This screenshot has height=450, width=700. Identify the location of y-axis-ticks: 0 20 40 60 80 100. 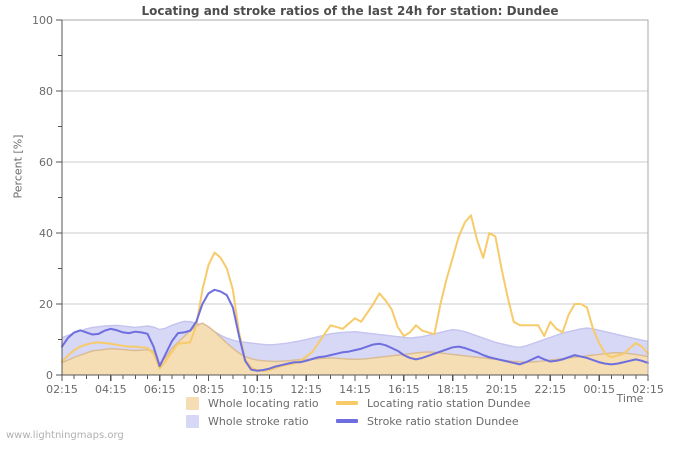
(47, 198).